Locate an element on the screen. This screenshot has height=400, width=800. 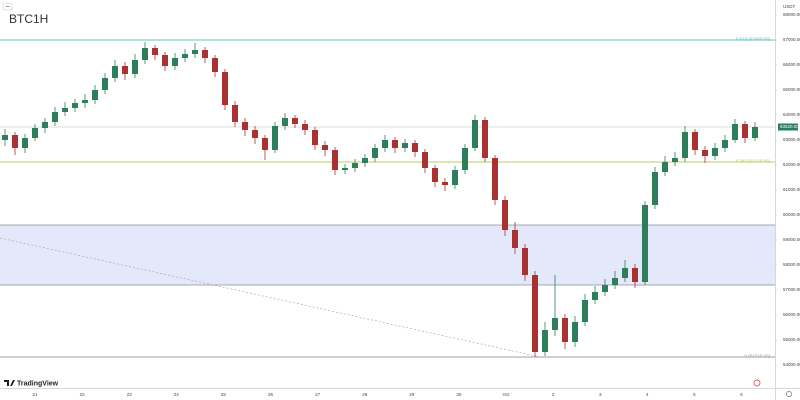
x-tick-label: 25 is located at coordinates (224, 394).